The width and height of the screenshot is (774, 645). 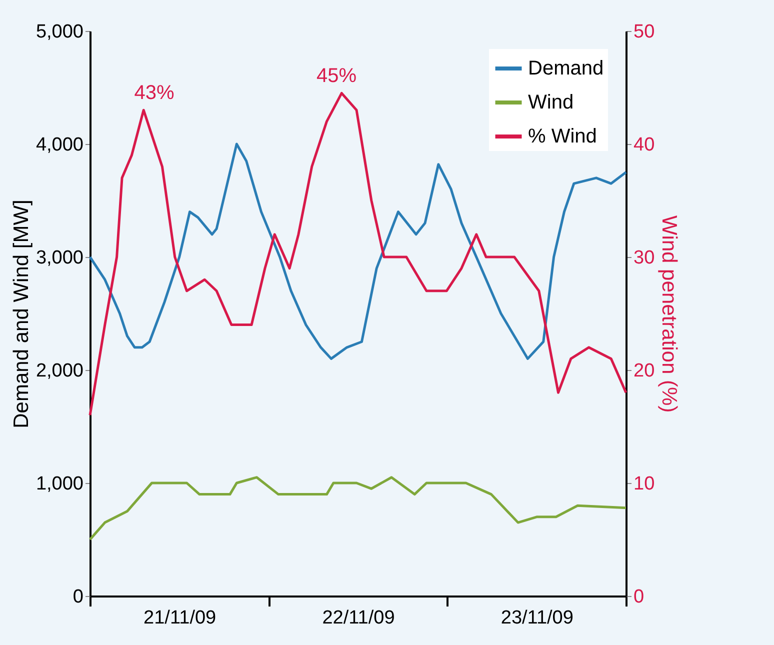 I want to click on y2-tick-label: 50, so click(x=644, y=32).